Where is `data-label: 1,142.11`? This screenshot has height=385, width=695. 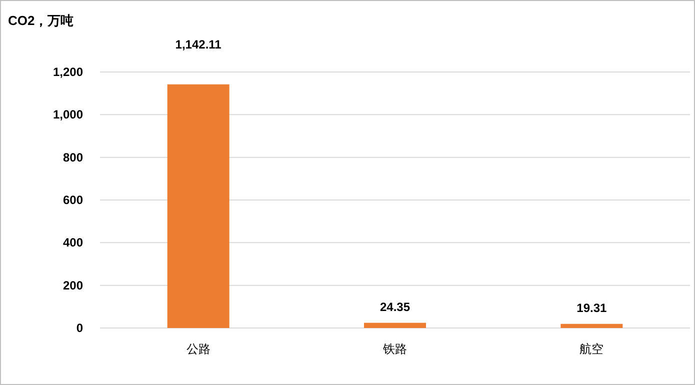
data-label: 1,142.11 is located at coordinates (198, 44).